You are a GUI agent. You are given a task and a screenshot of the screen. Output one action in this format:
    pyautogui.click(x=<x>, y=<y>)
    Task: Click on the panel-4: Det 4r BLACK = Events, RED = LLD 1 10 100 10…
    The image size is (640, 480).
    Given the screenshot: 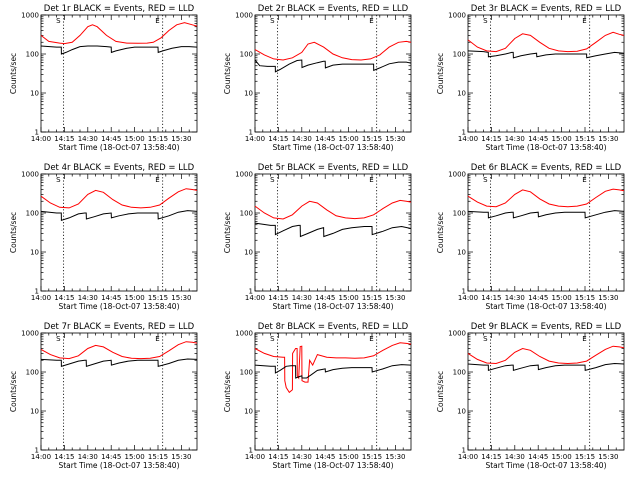 What is the action you would take?
    pyautogui.click(x=103, y=237)
    